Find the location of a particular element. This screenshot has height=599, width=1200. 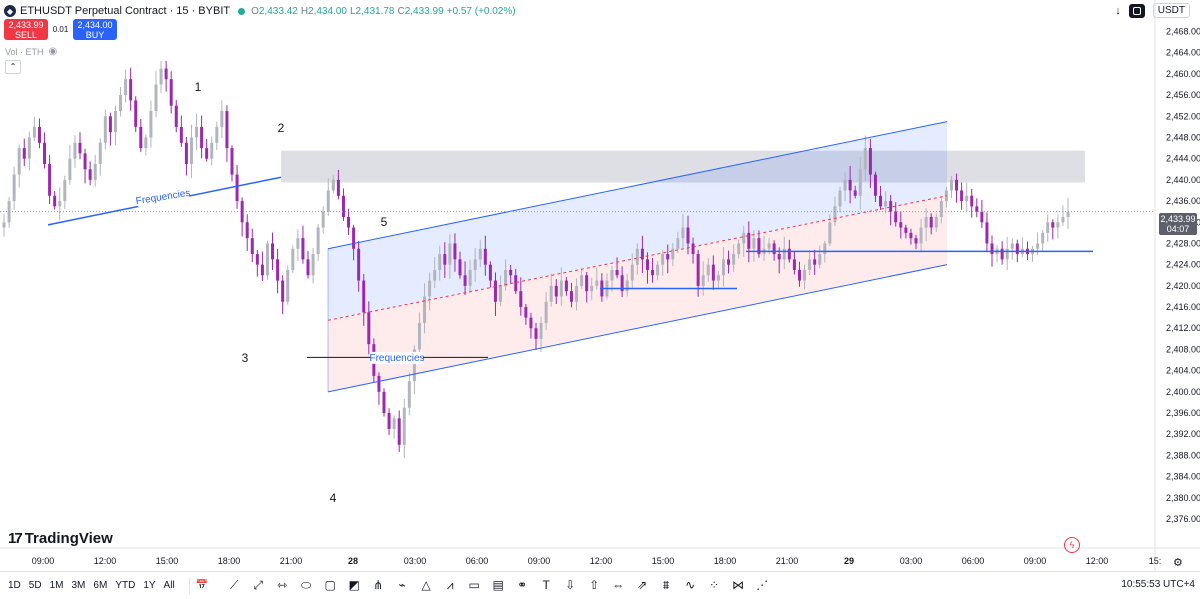

timeframe-button: 1M is located at coordinates (56, 585).